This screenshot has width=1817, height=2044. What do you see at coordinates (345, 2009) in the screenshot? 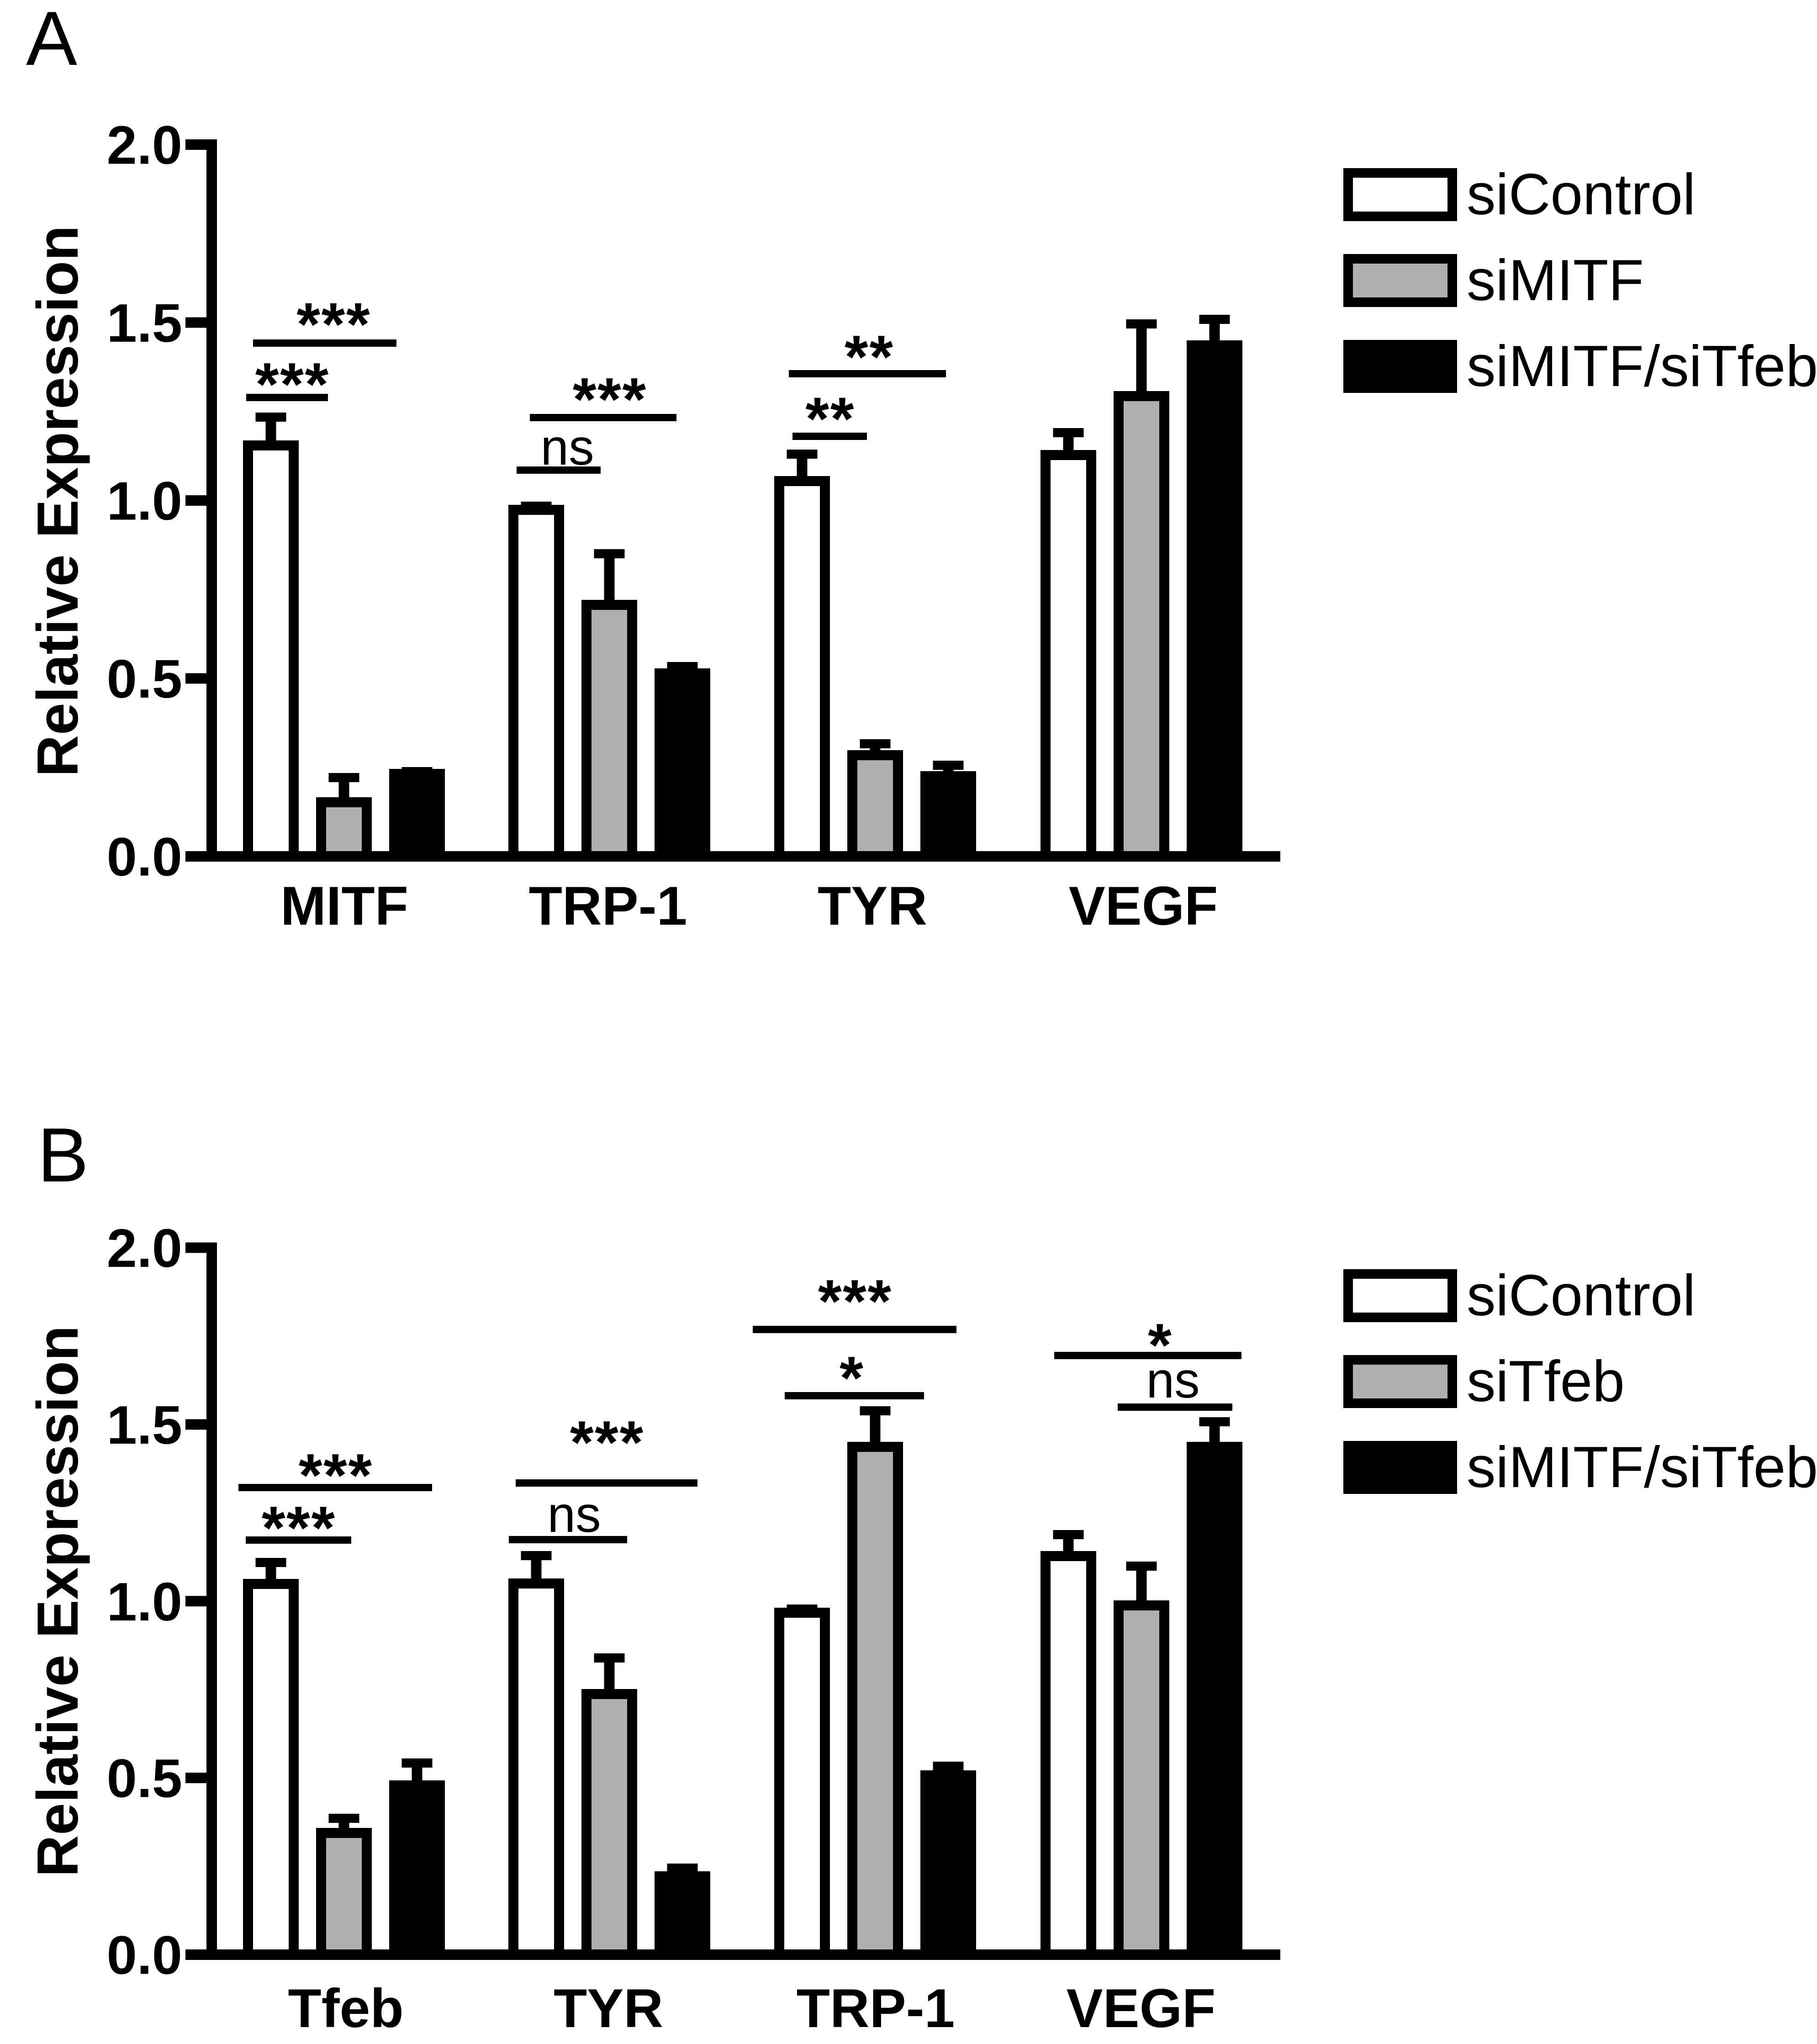
I see `svg-text: Tfeb` at bounding box center [345, 2009].